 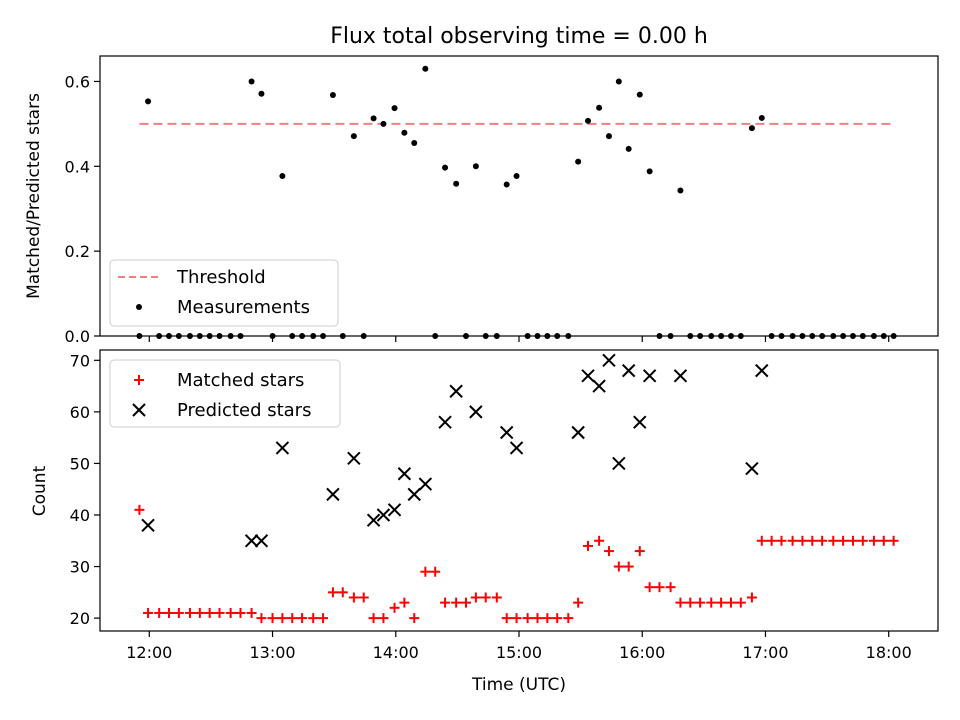 I want to click on bottom-x-tick-label: 15:00, so click(x=519, y=652).